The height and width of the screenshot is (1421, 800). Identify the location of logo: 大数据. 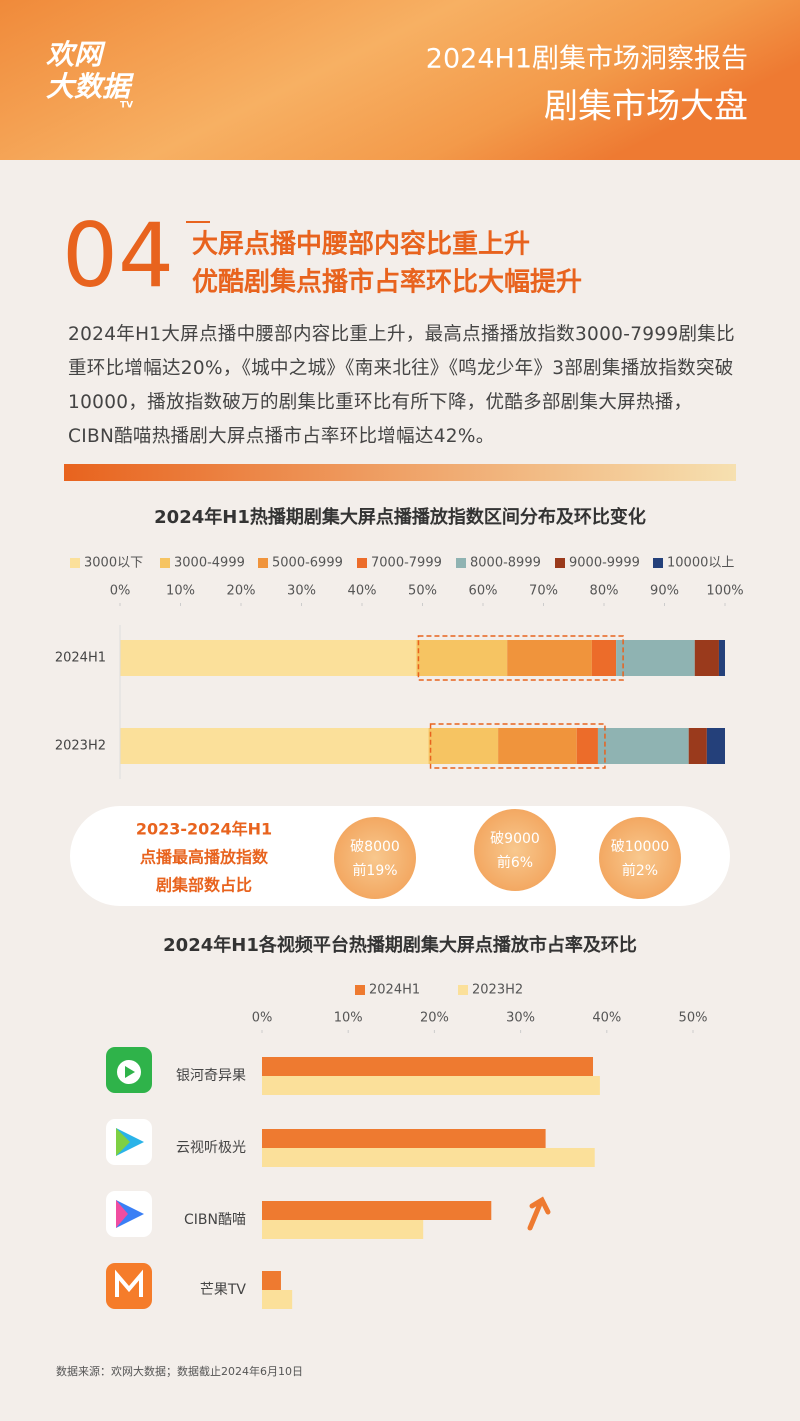
(90, 86).